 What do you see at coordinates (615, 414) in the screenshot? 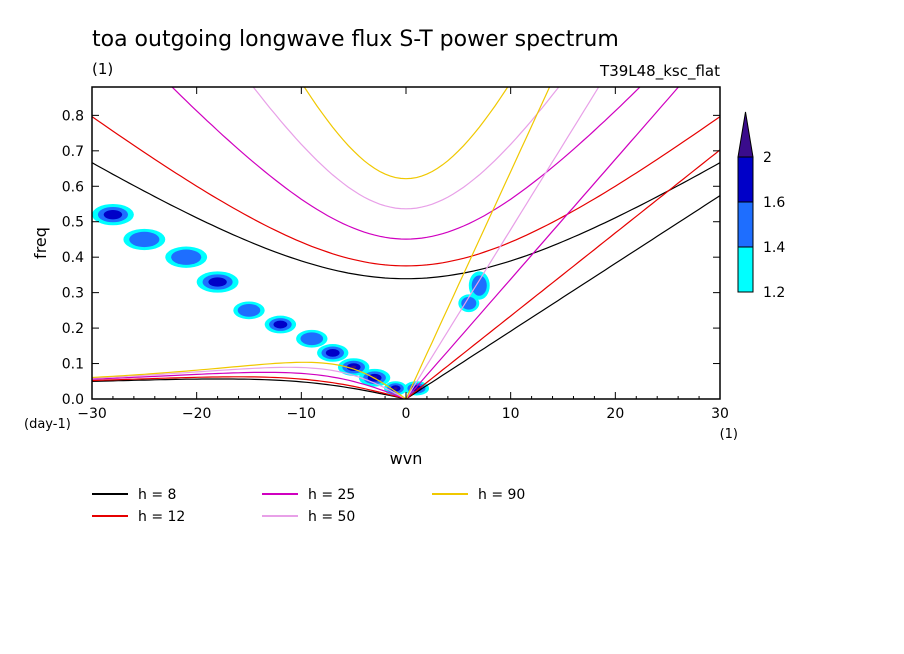
I see `x-tick-label: 20` at bounding box center [615, 414].